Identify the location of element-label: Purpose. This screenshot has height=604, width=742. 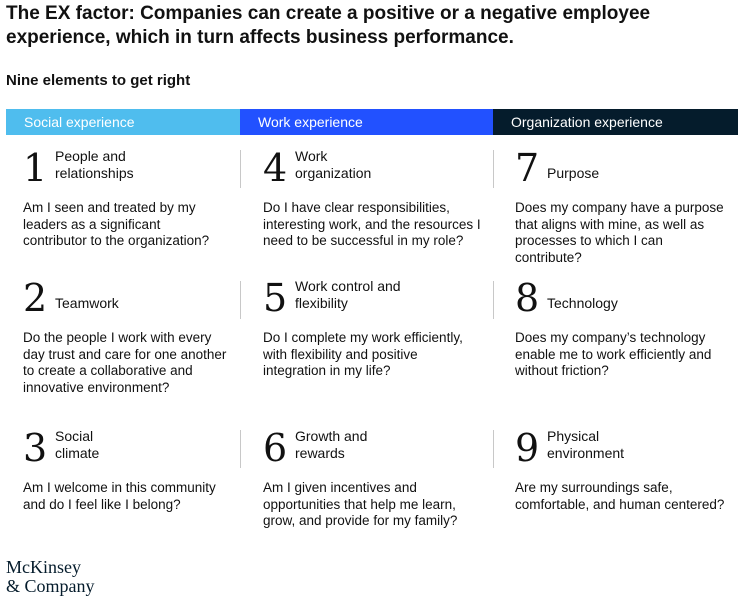
(573, 173).